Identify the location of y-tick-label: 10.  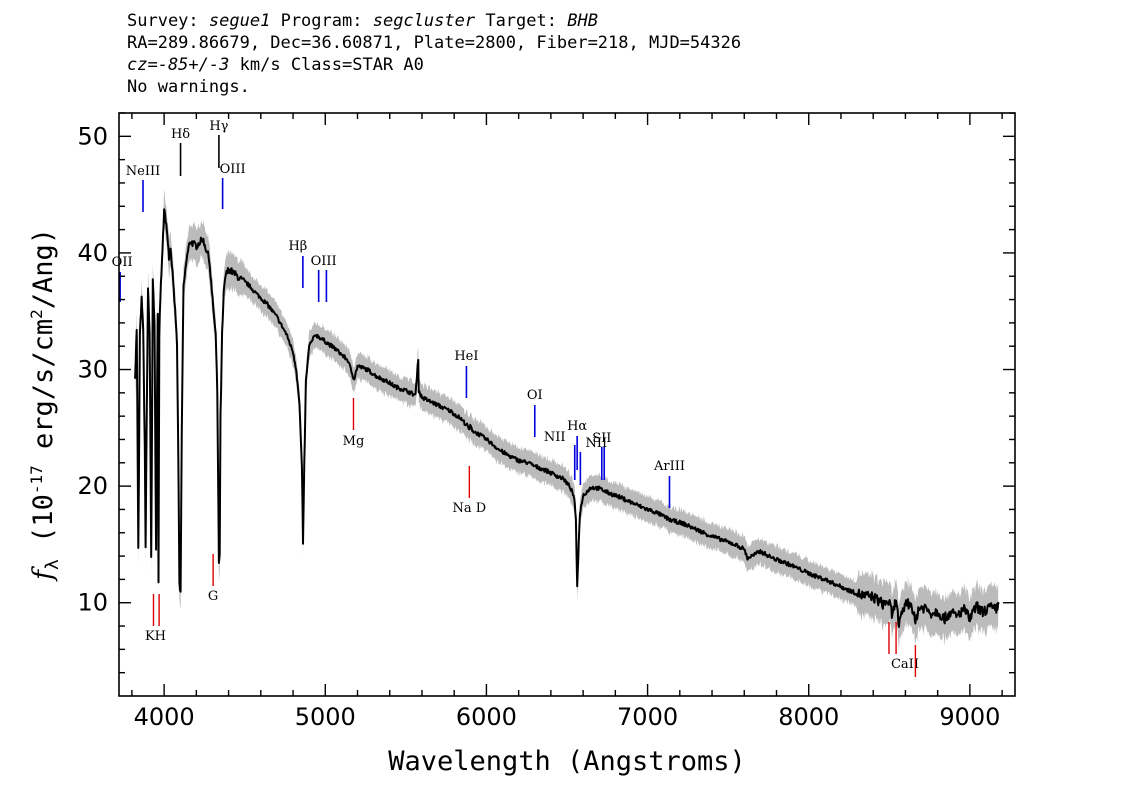
(92, 603).